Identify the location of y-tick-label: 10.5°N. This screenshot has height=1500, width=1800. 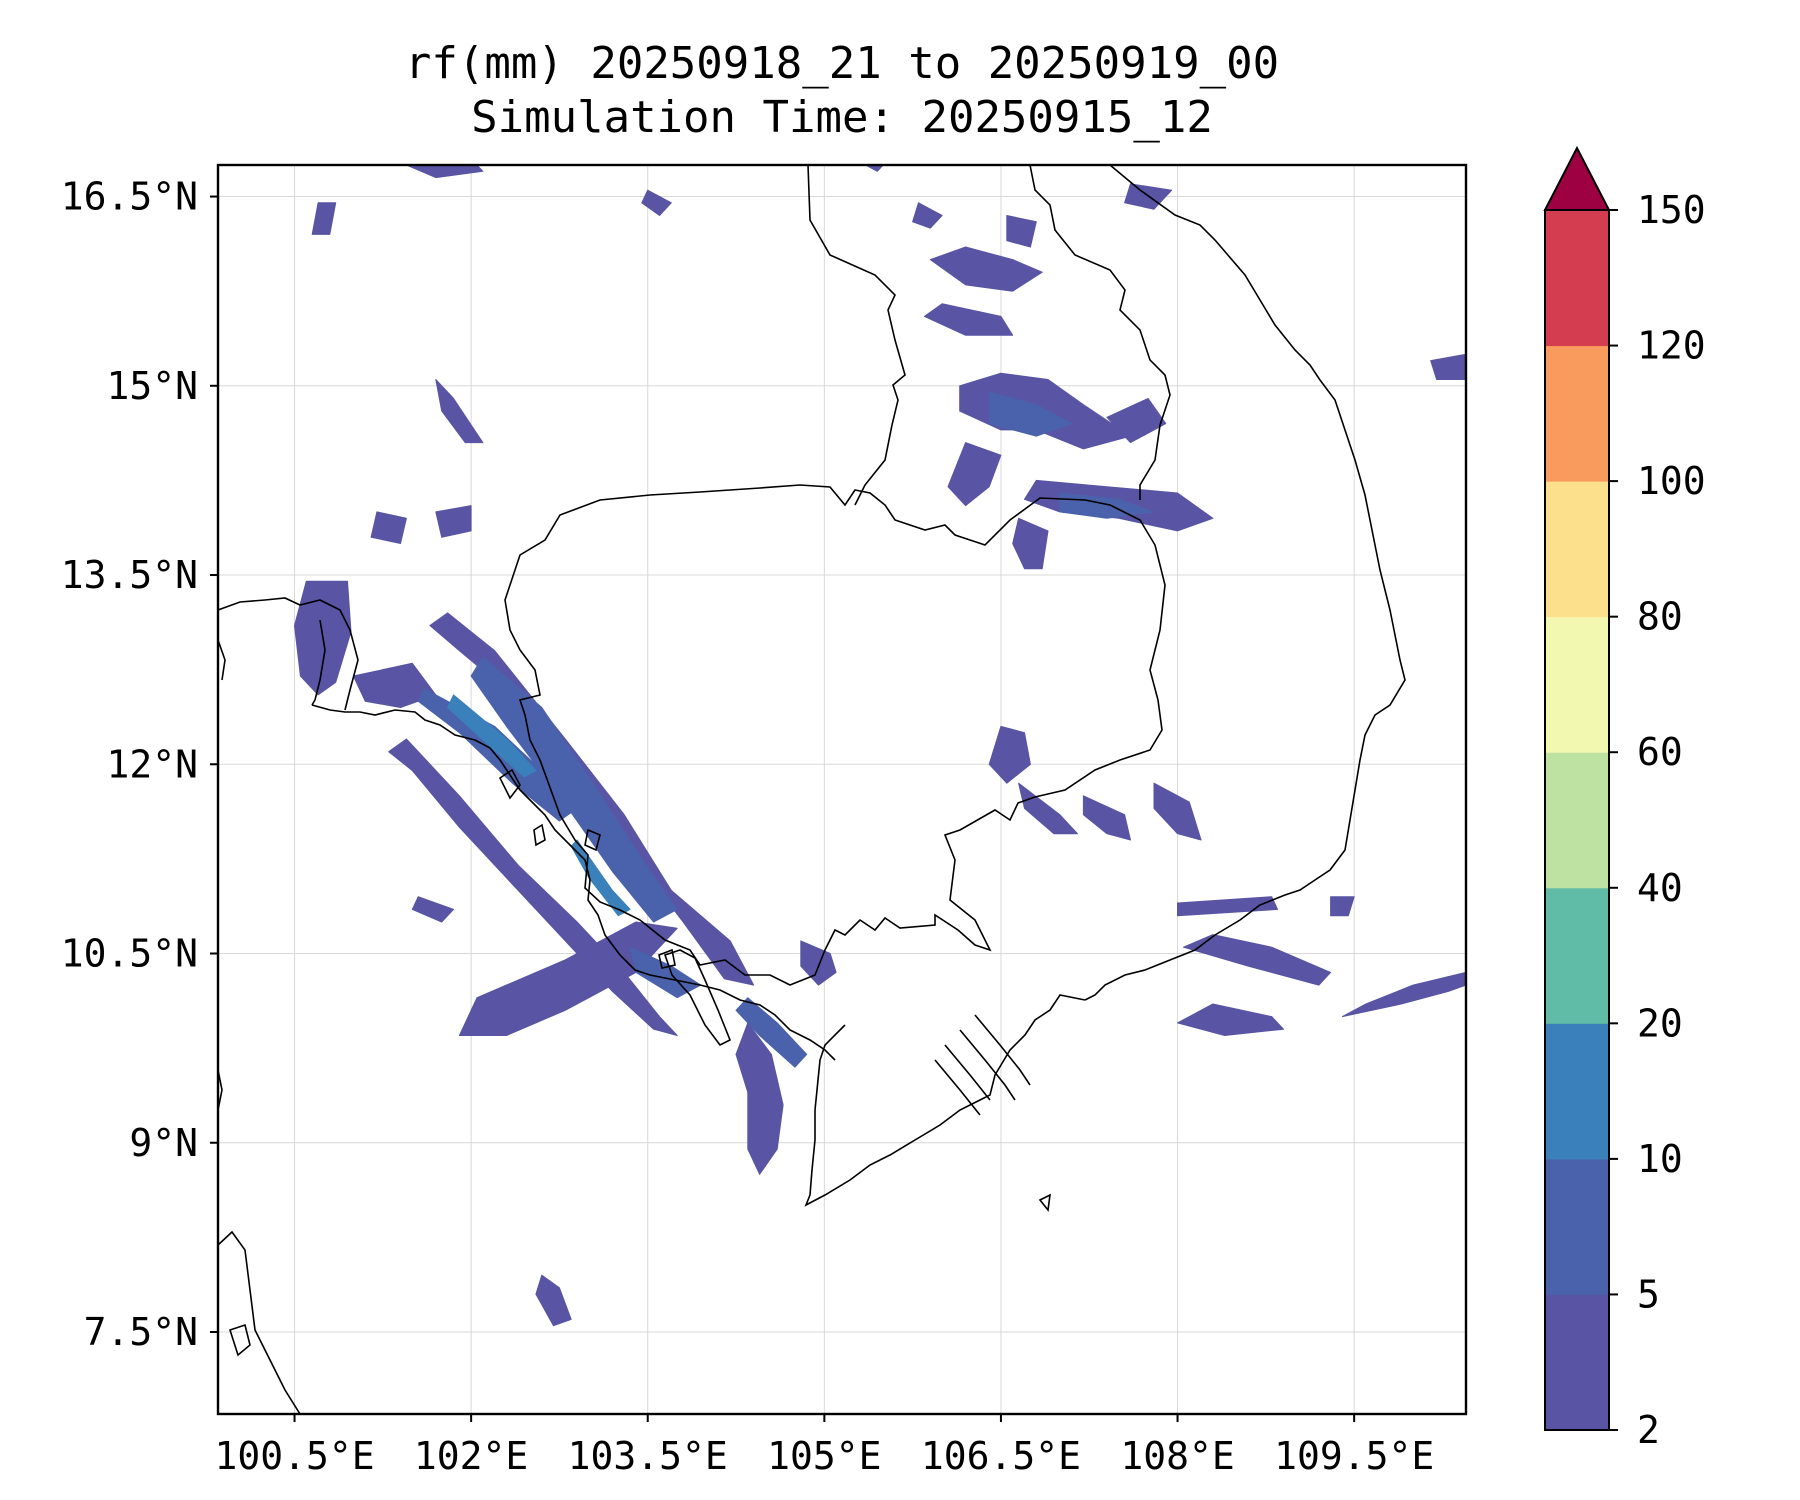
(129, 954).